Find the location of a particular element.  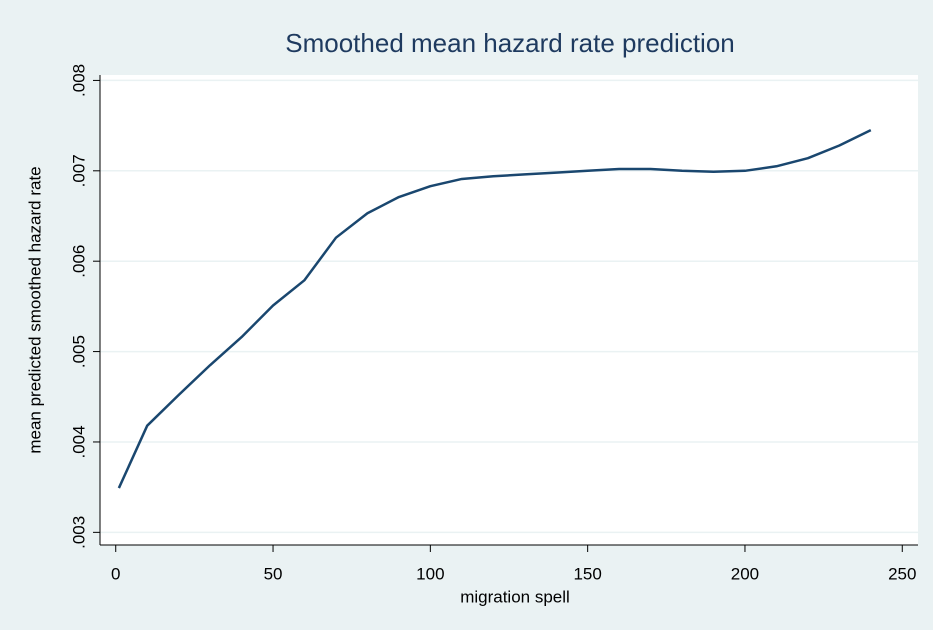

x-tick-label: 250 is located at coordinates (902, 573).